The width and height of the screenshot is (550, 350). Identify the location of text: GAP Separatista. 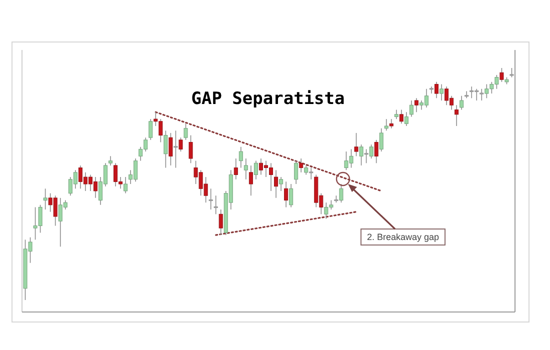
(268, 99).